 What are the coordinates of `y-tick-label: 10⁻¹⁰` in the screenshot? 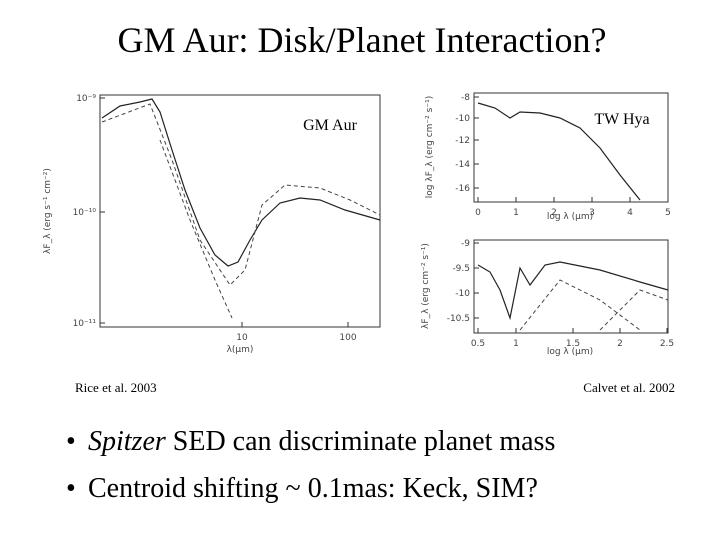 It's located at (85, 213).